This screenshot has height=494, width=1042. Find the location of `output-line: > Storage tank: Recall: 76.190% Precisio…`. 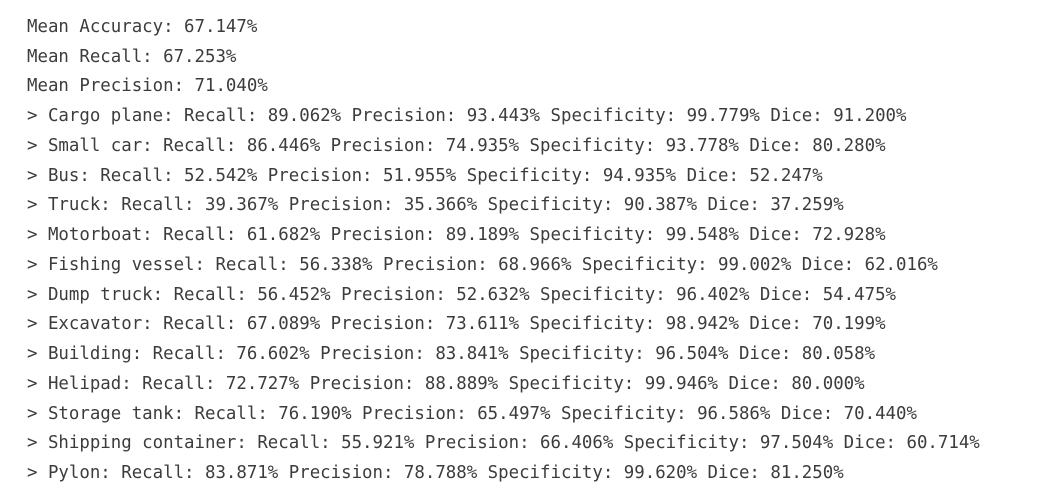

output-line: > Storage tank: Recall: 76.190% Precisio… is located at coordinates (472, 413).